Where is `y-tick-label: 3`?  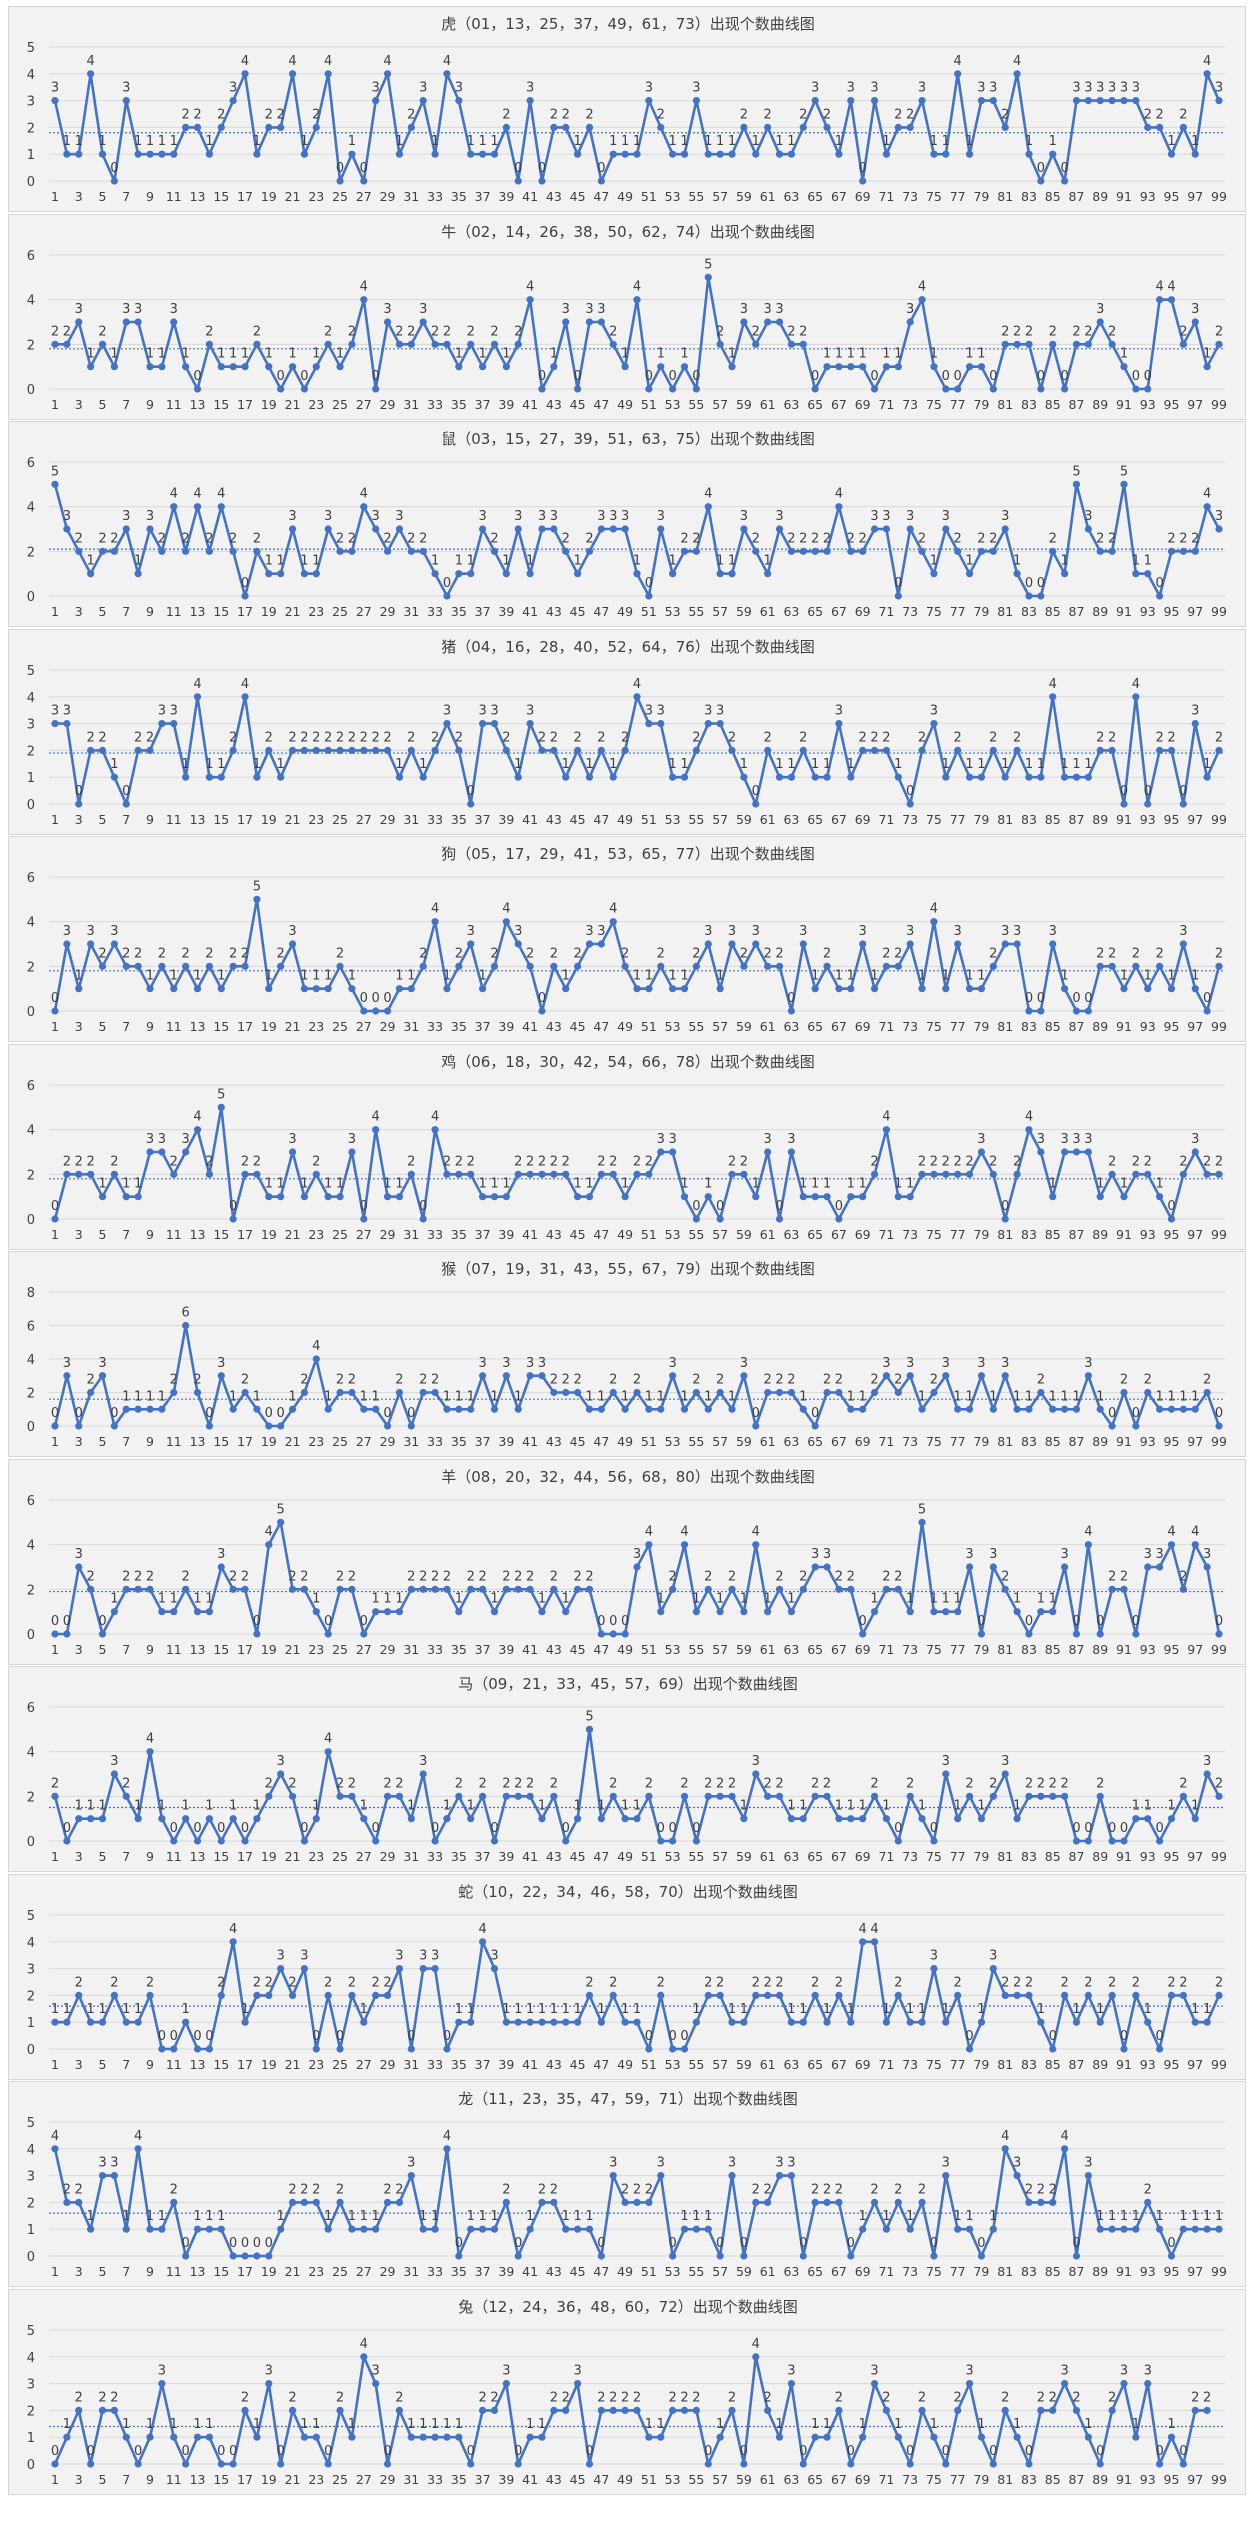 y-tick-label: 3 is located at coordinates (31, 102).